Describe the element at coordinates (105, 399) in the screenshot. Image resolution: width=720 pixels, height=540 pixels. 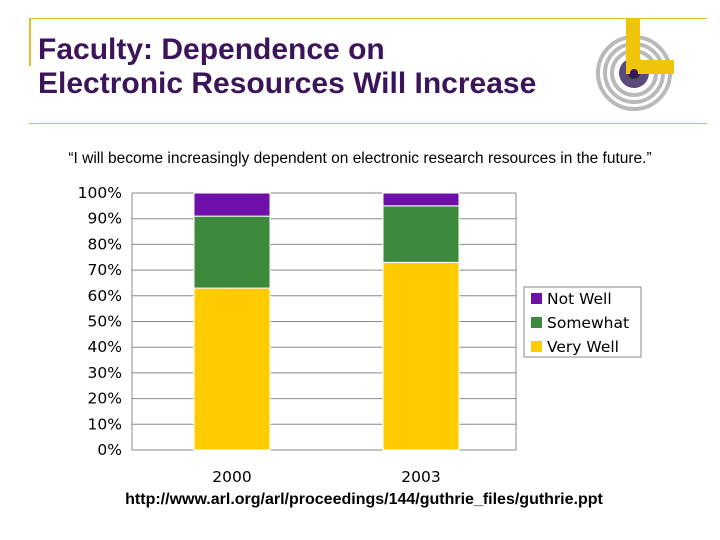
I see `y-tick-label: 20%` at that location.